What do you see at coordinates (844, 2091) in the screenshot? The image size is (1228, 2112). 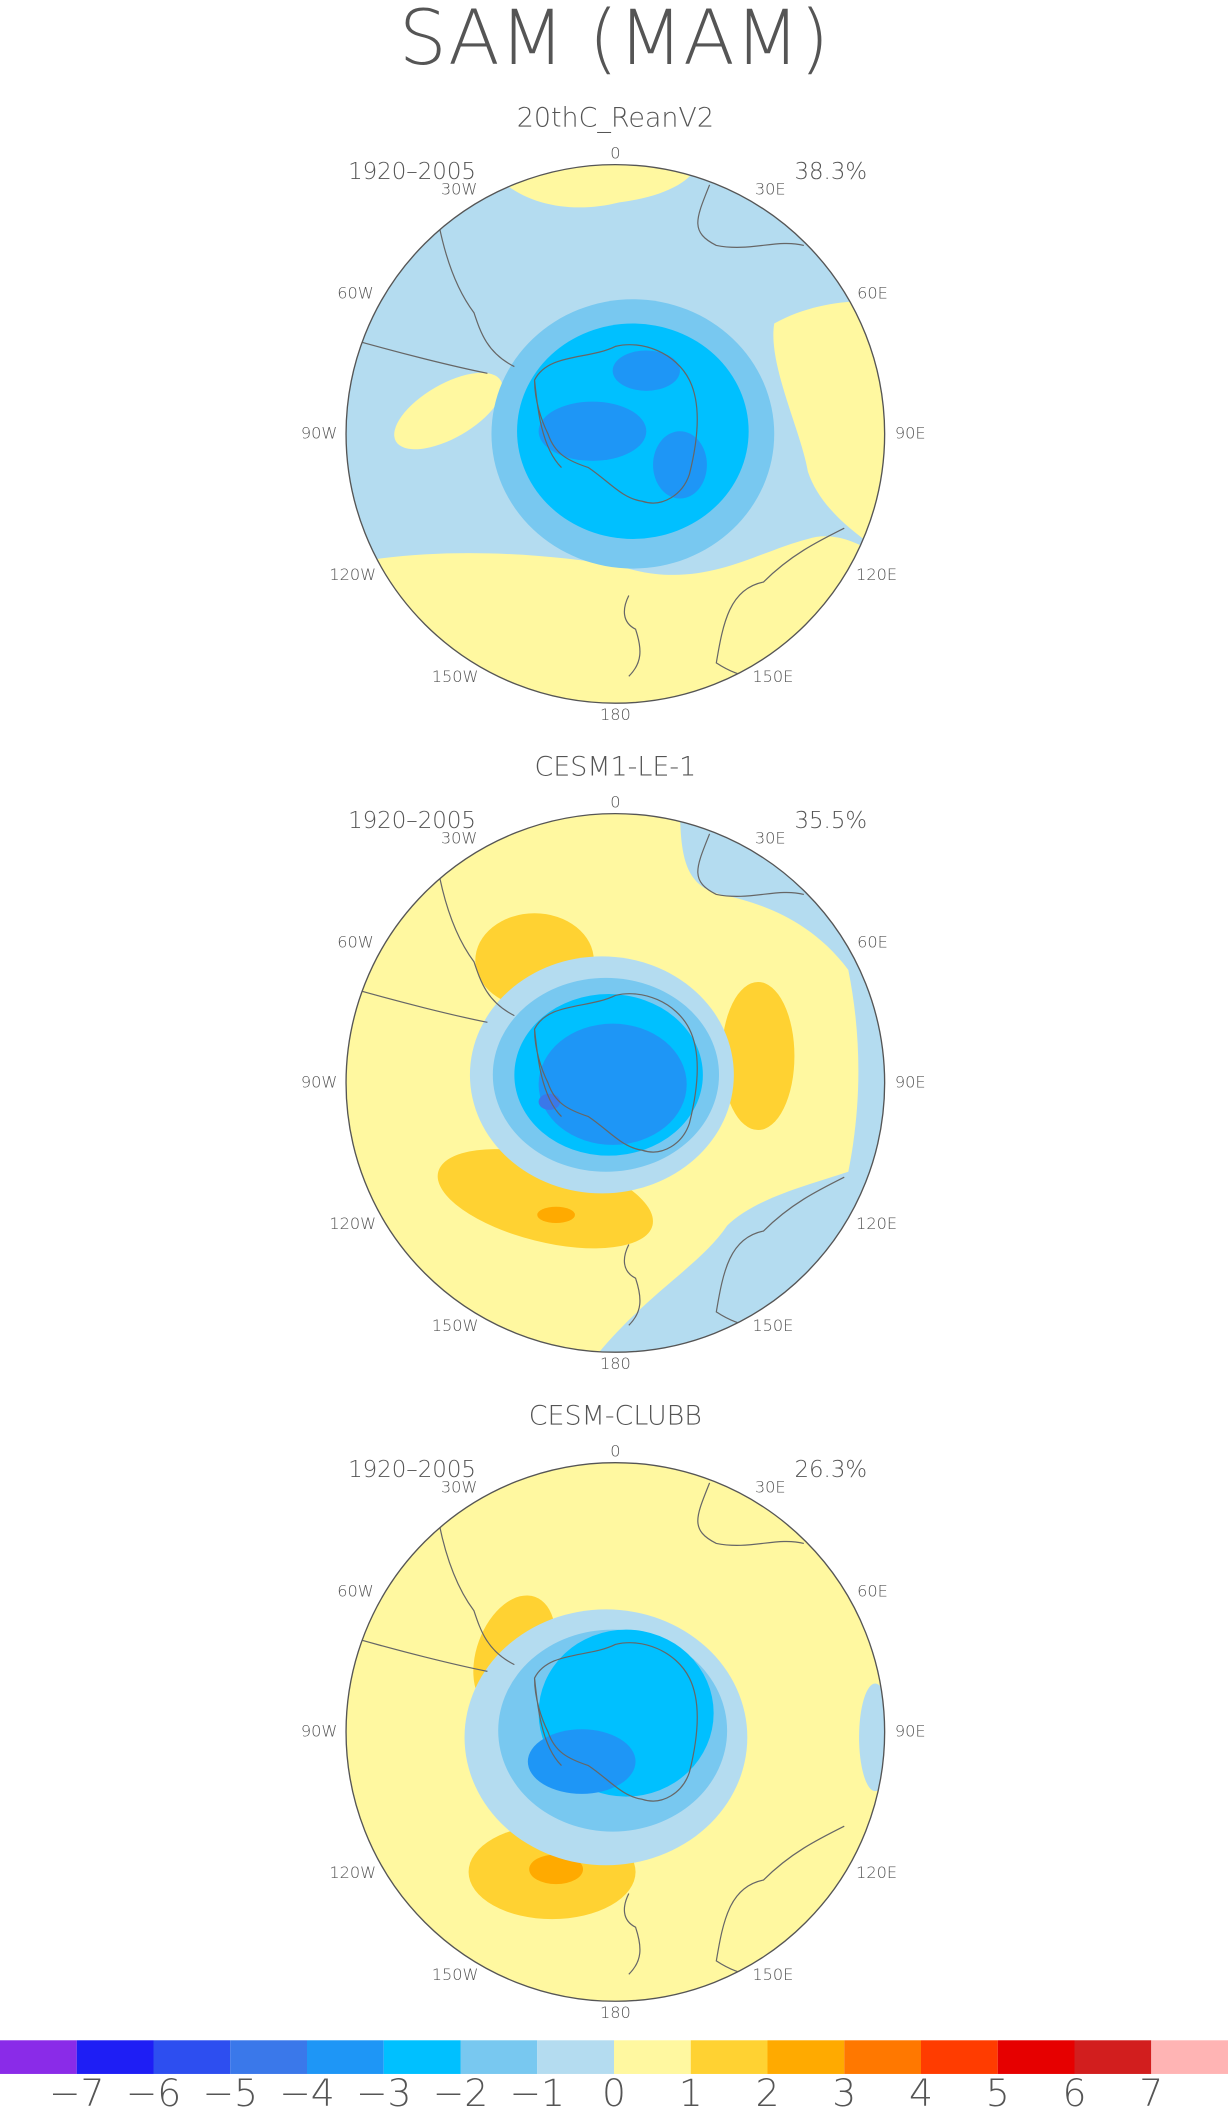 I see `colorbar-label: 3` at bounding box center [844, 2091].